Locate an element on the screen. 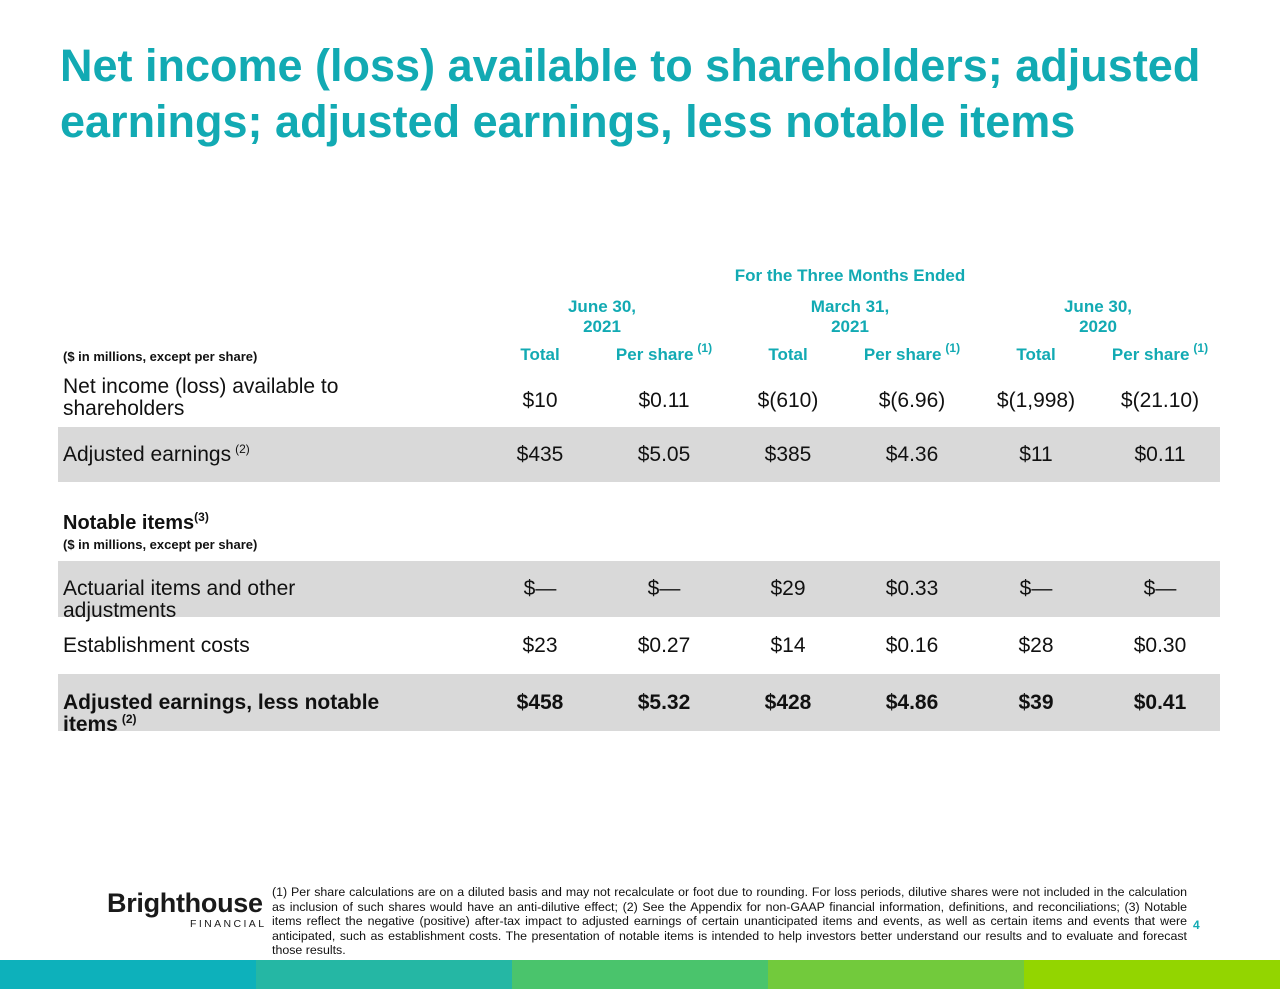  page-number: 4 is located at coordinates (1196, 925).